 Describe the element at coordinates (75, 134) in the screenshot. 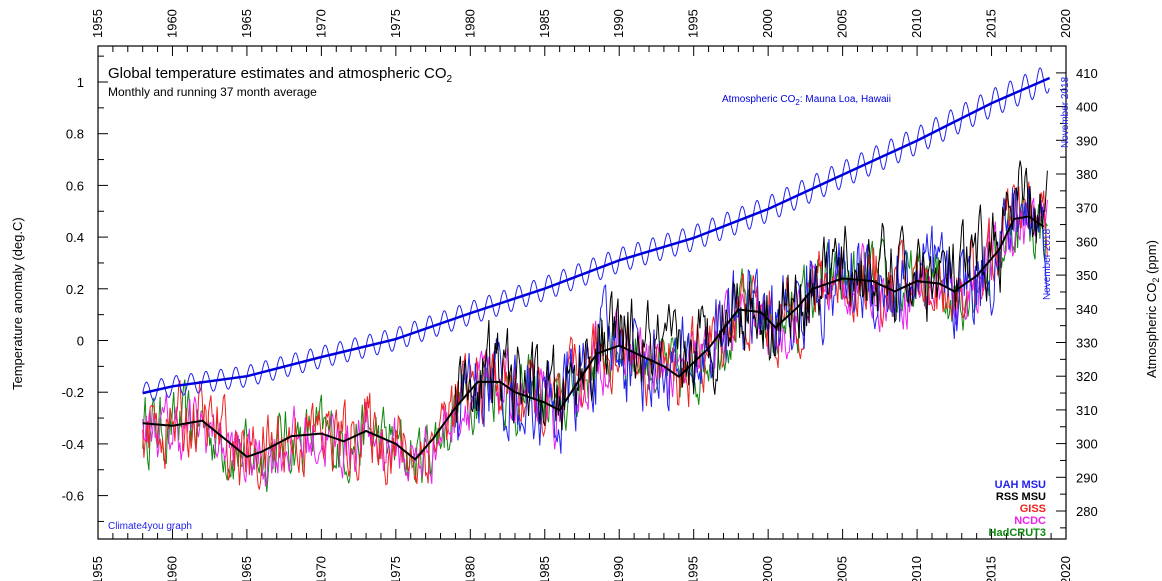

I see `y-left-tick-label: 0.8` at that location.